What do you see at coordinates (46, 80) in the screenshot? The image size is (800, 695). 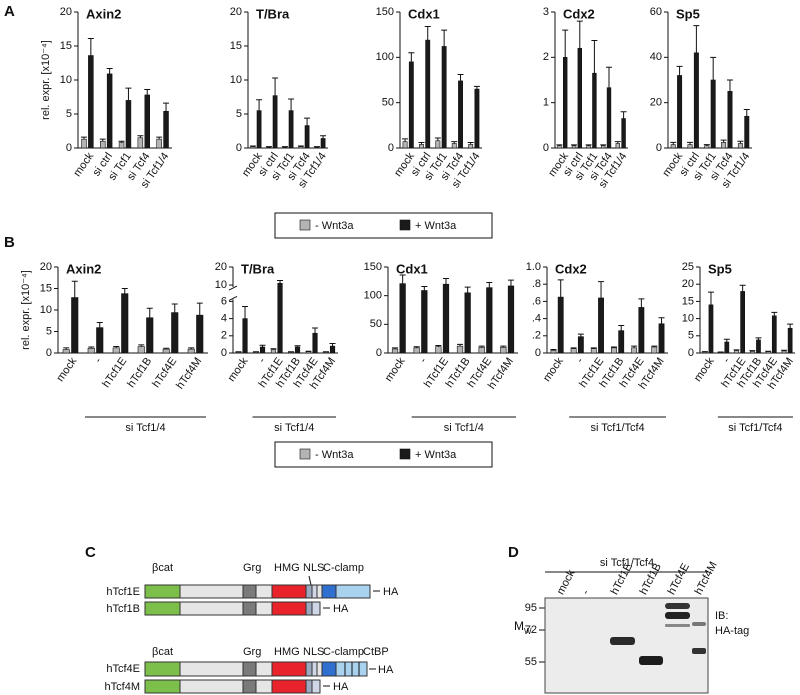 I see `y-axis-label: rel. expr. [x10⁻⁴]` at bounding box center [46, 80].